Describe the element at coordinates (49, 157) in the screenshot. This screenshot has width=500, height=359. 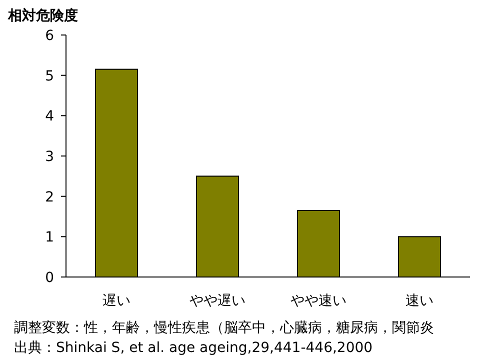
I see `y-tick-label: 3` at that location.